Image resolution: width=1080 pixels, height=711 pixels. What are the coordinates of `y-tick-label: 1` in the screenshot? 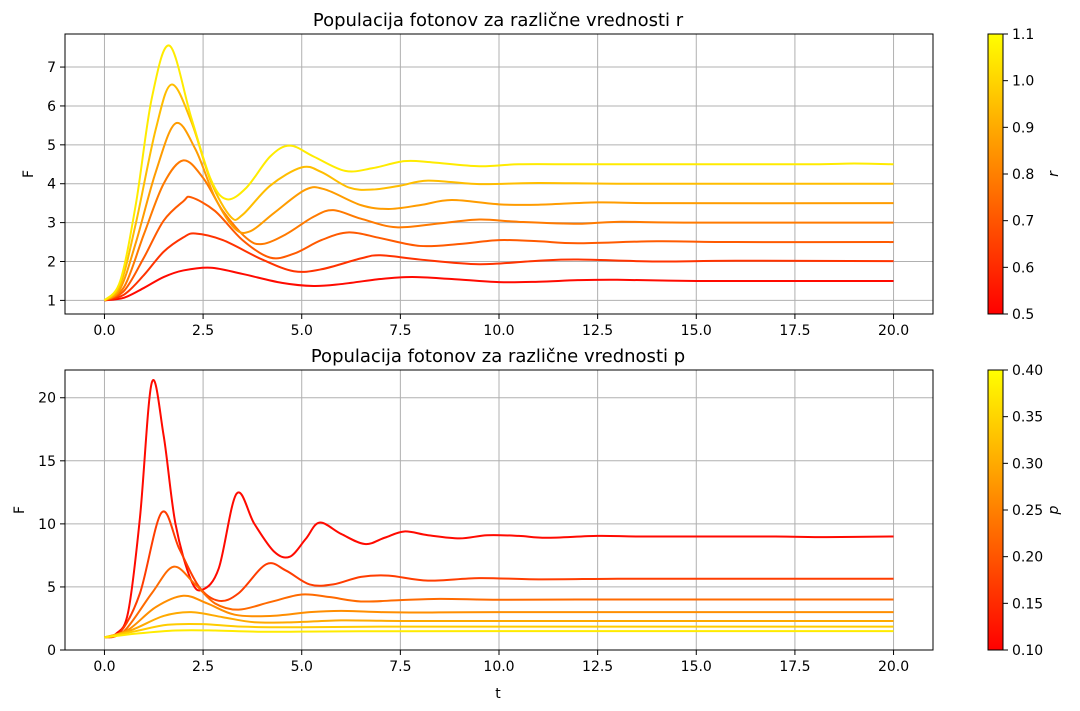 It's located at (51, 301).